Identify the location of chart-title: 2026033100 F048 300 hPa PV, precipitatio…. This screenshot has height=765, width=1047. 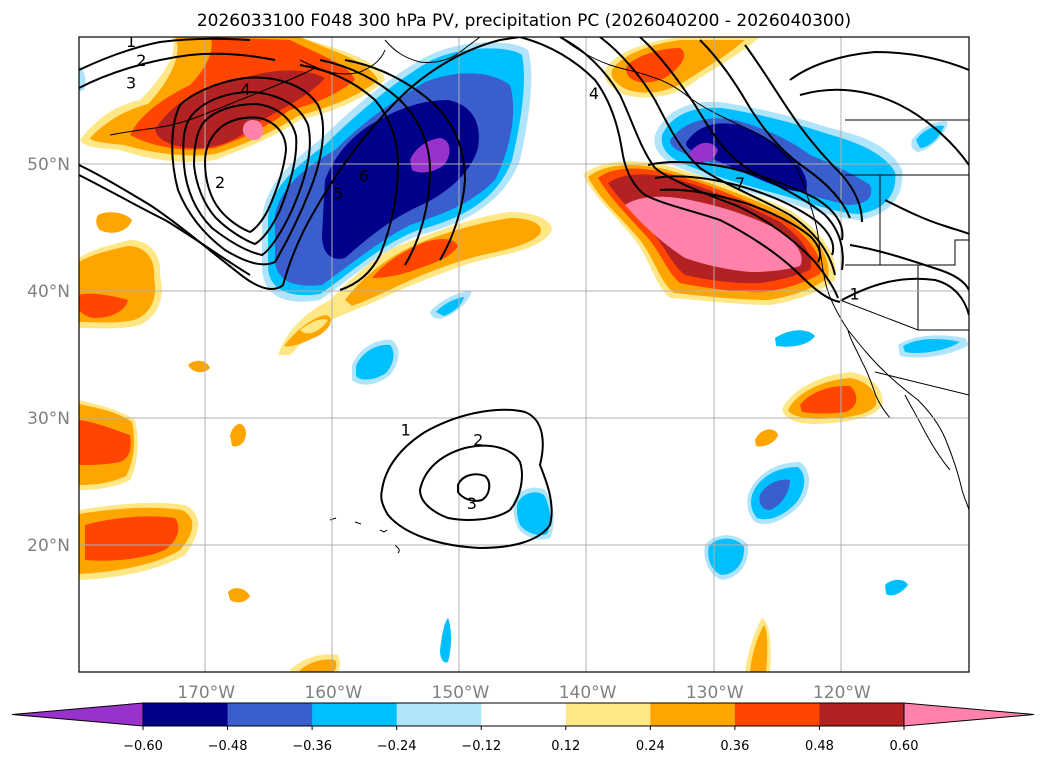
(524, 21).